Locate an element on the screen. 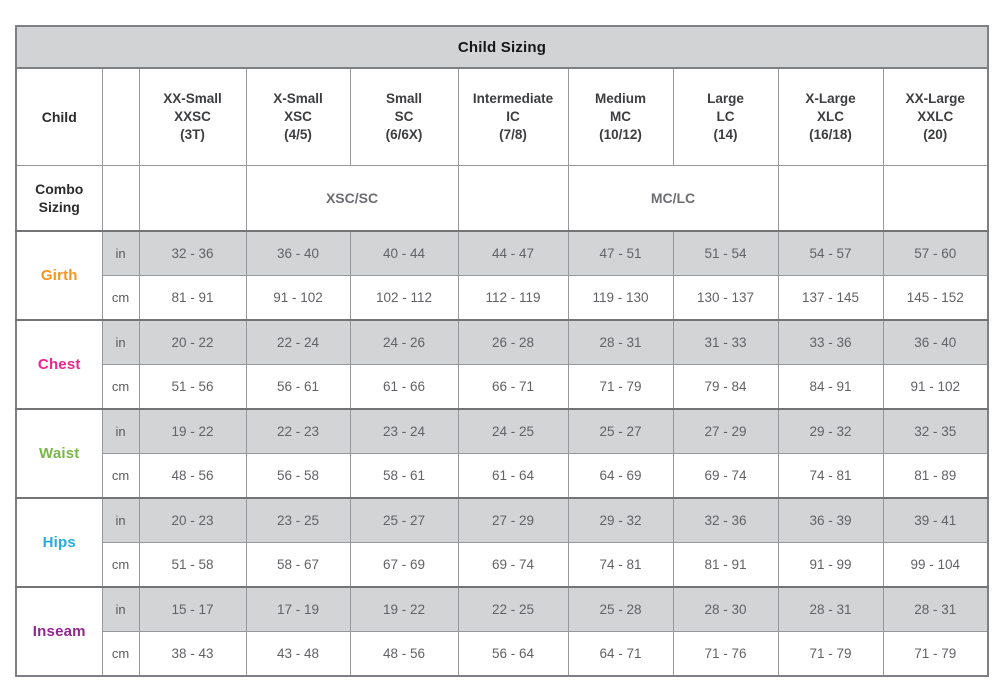  size-value-cell: 137 - 145 is located at coordinates (830, 298).